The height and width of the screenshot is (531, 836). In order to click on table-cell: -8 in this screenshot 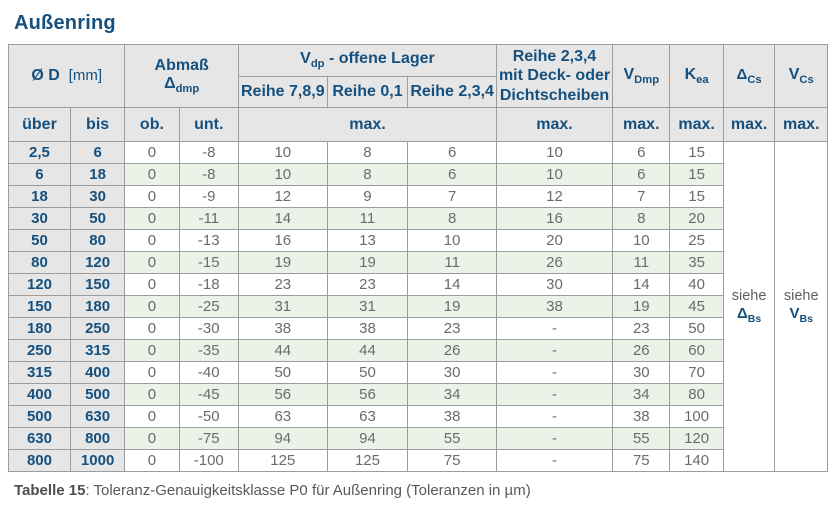, I will do `click(208, 152)`.